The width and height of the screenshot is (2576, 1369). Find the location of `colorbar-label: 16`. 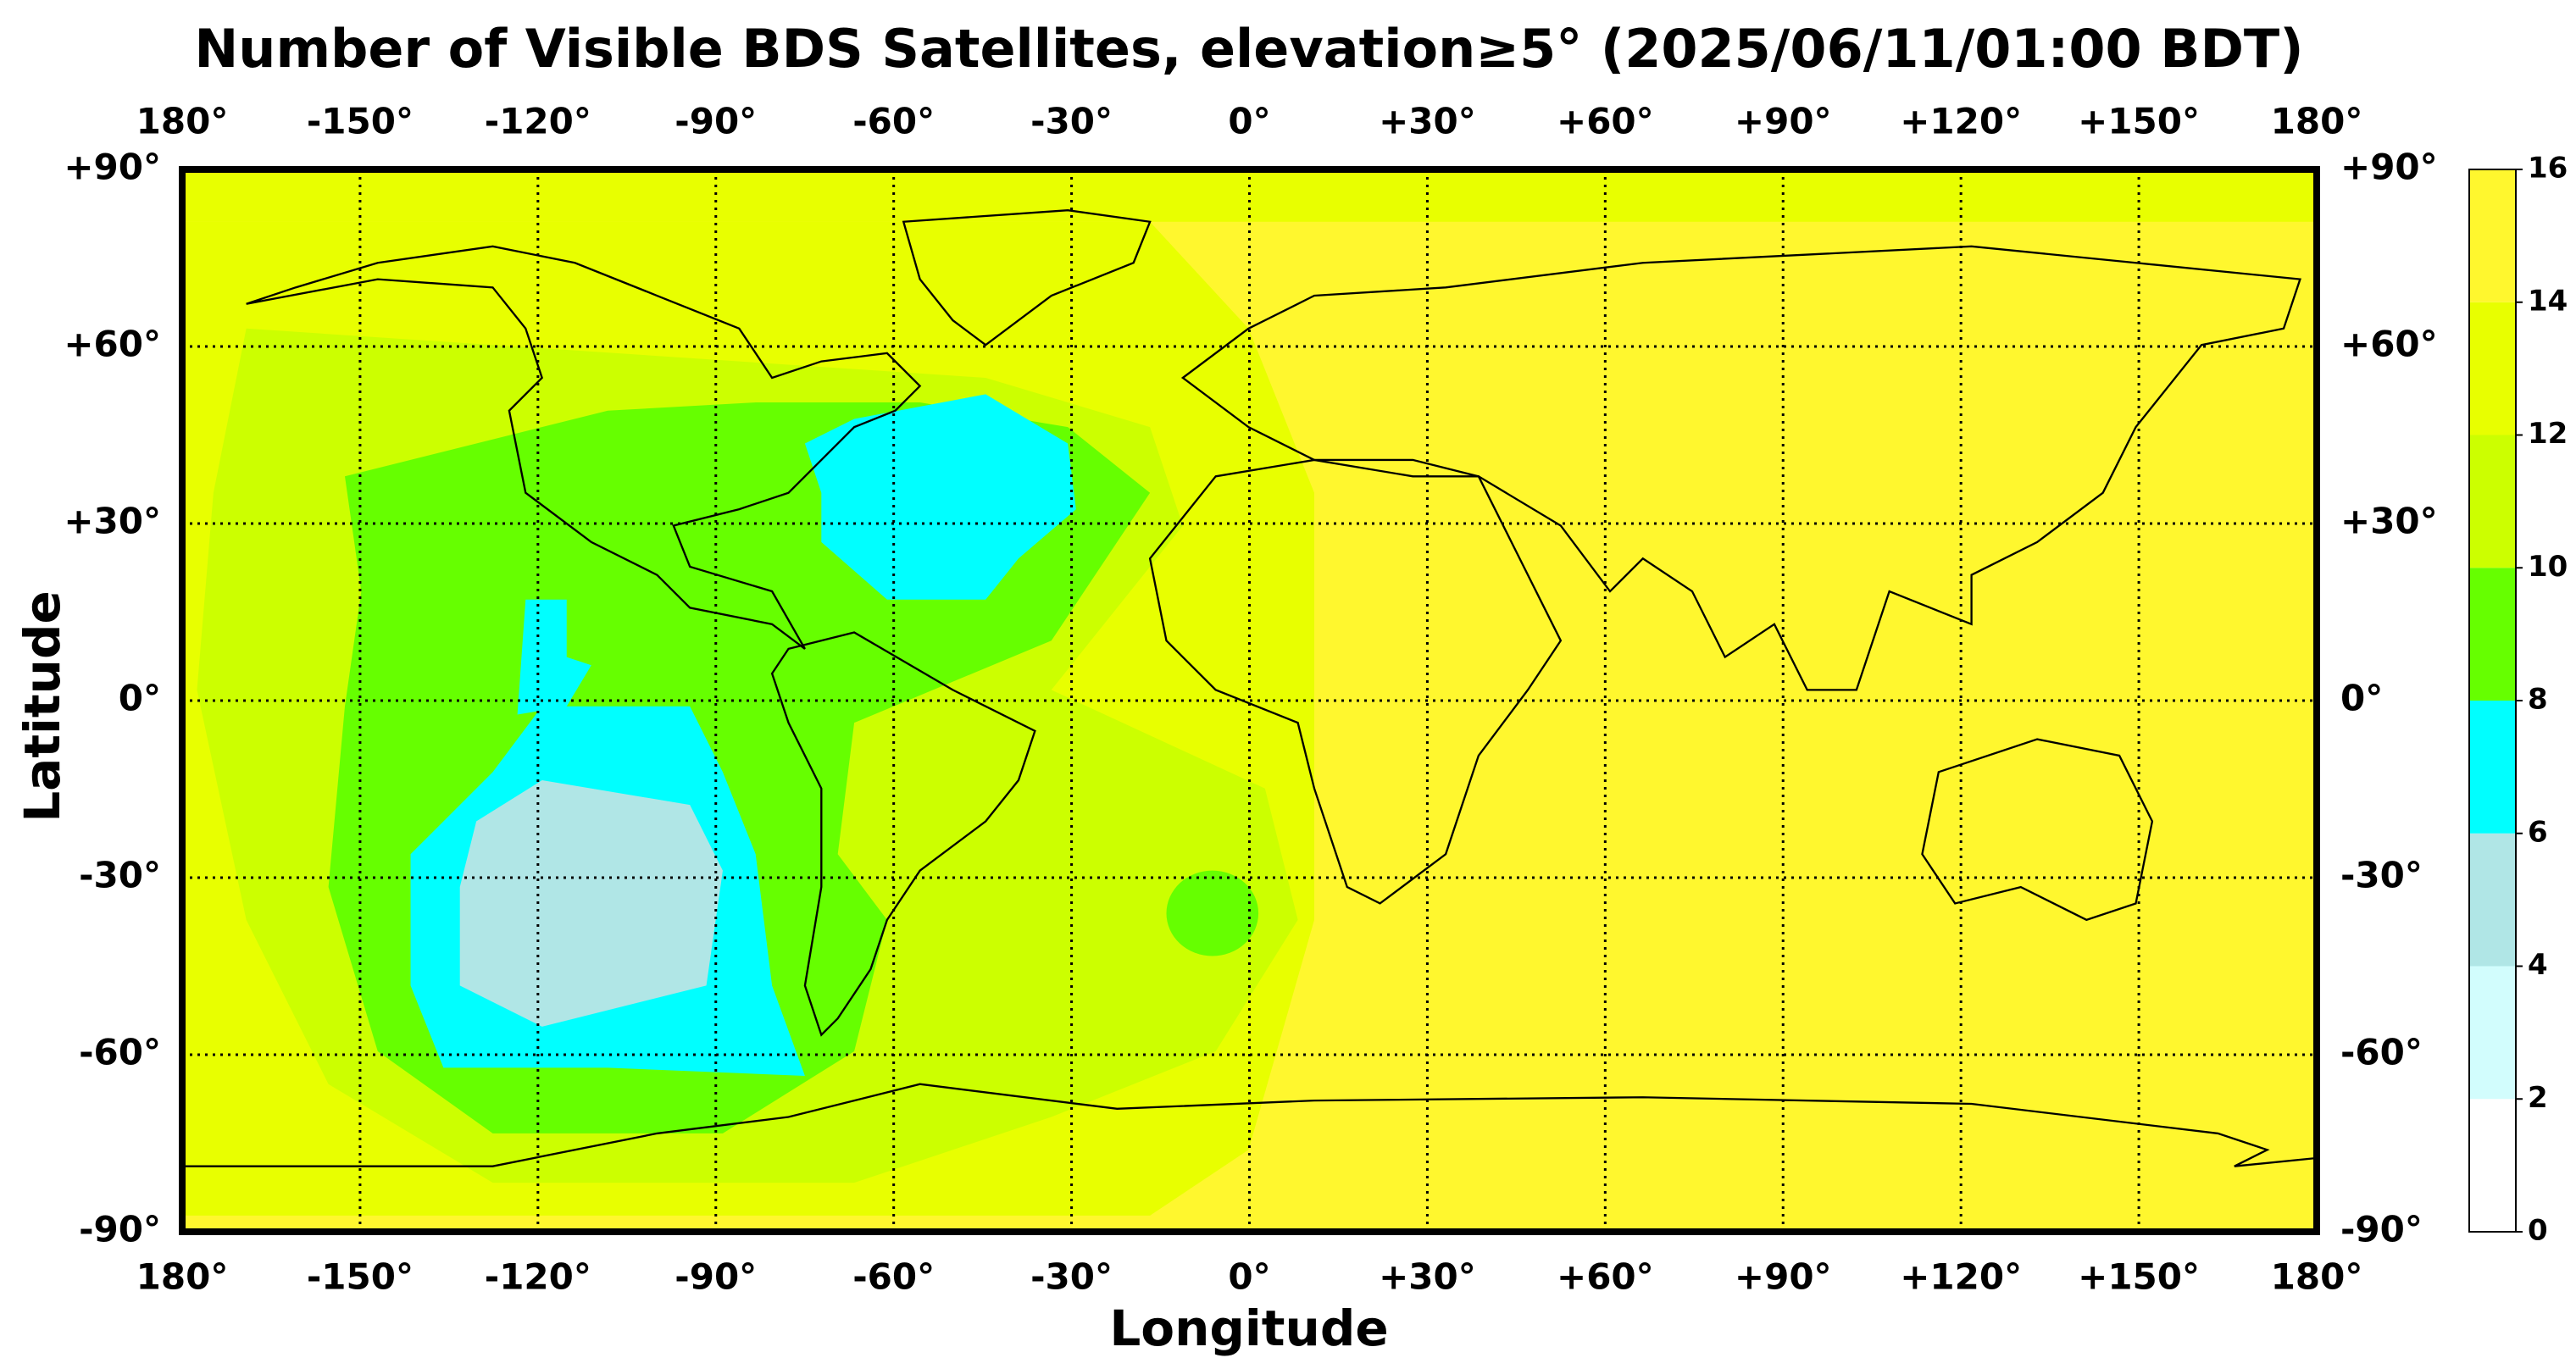

colorbar-label: 16 is located at coordinates (2548, 169).